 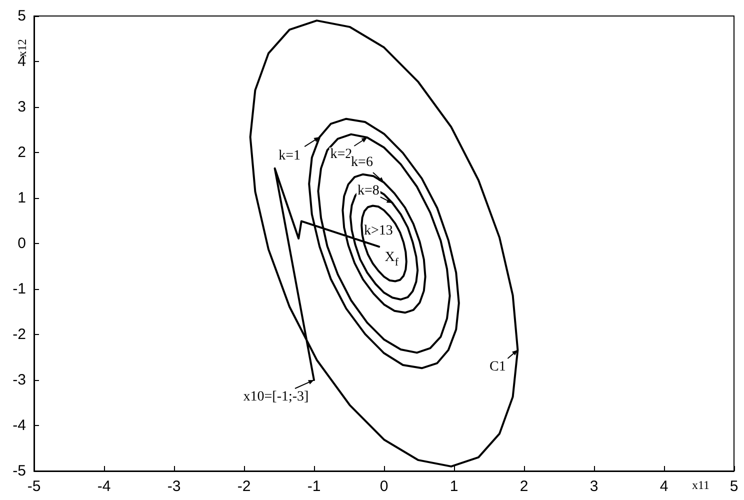 What do you see at coordinates (664, 486) in the screenshot?
I see `x-tick-label: 4` at bounding box center [664, 486].